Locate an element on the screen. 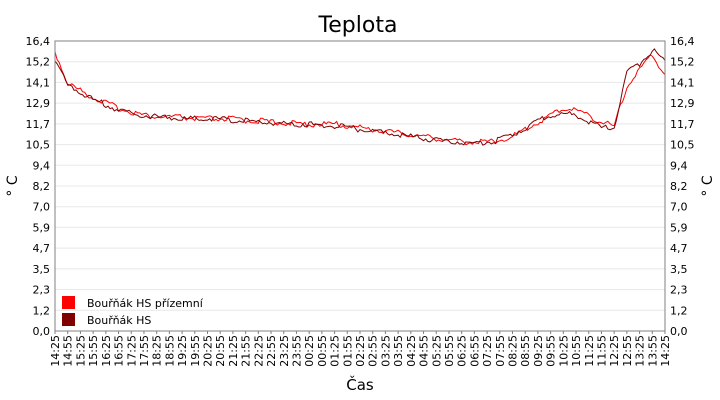 The height and width of the screenshot is (400, 720). x-tick-label: 13:25 is located at coordinates (640, 351).